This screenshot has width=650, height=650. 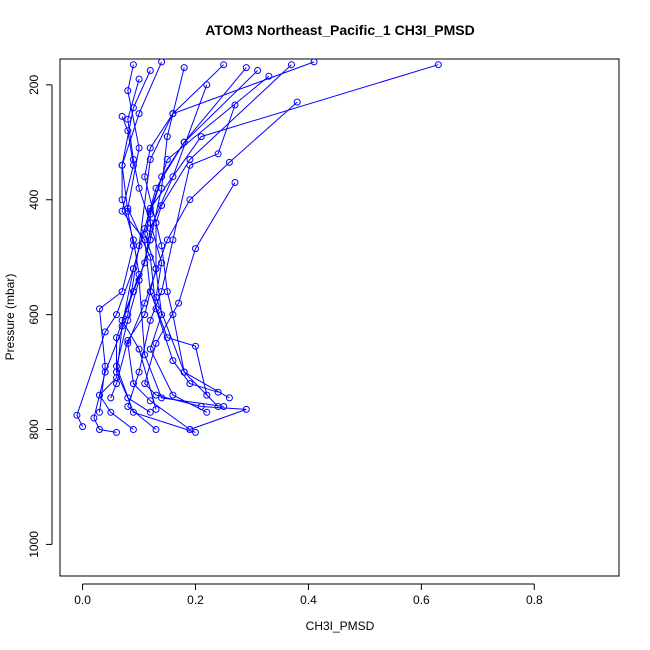 What do you see at coordinates (10, 317) in the screenshot?
I see `y-axis-label: Pressure (mbar)` at bounding box center [10, 317].